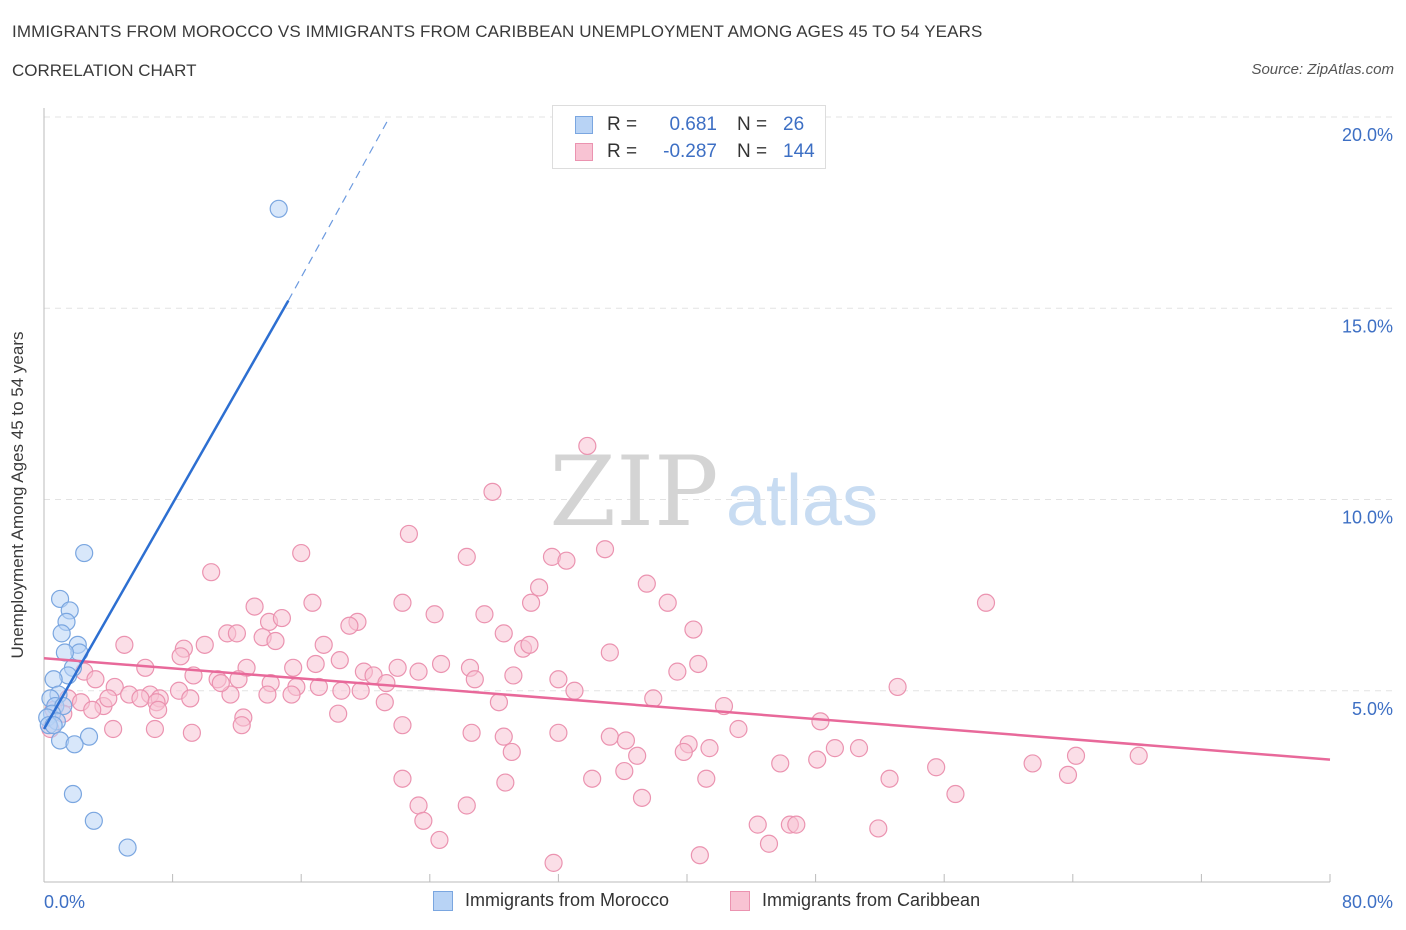 The width and height of the screenshot is (1406, 930). I want to click on series-legend-caribbean: Immigrants from Caribbean, so click(855, 900).